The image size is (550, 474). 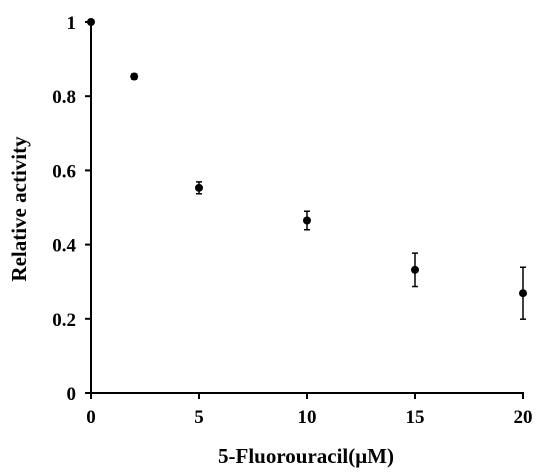 I want to click on y-tick-label: 0.4, so click(x=64, y=246).